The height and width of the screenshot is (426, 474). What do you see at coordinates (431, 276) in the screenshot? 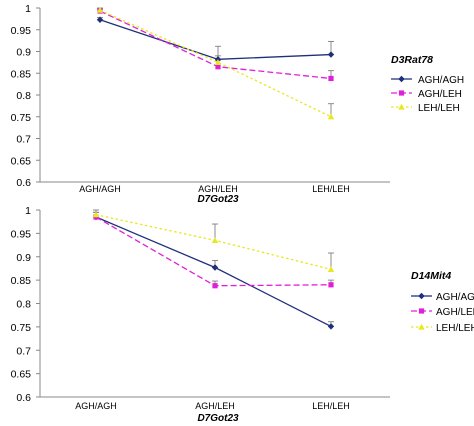
I see `legend-title: D14Mit4` at bounding box center [431, 276].